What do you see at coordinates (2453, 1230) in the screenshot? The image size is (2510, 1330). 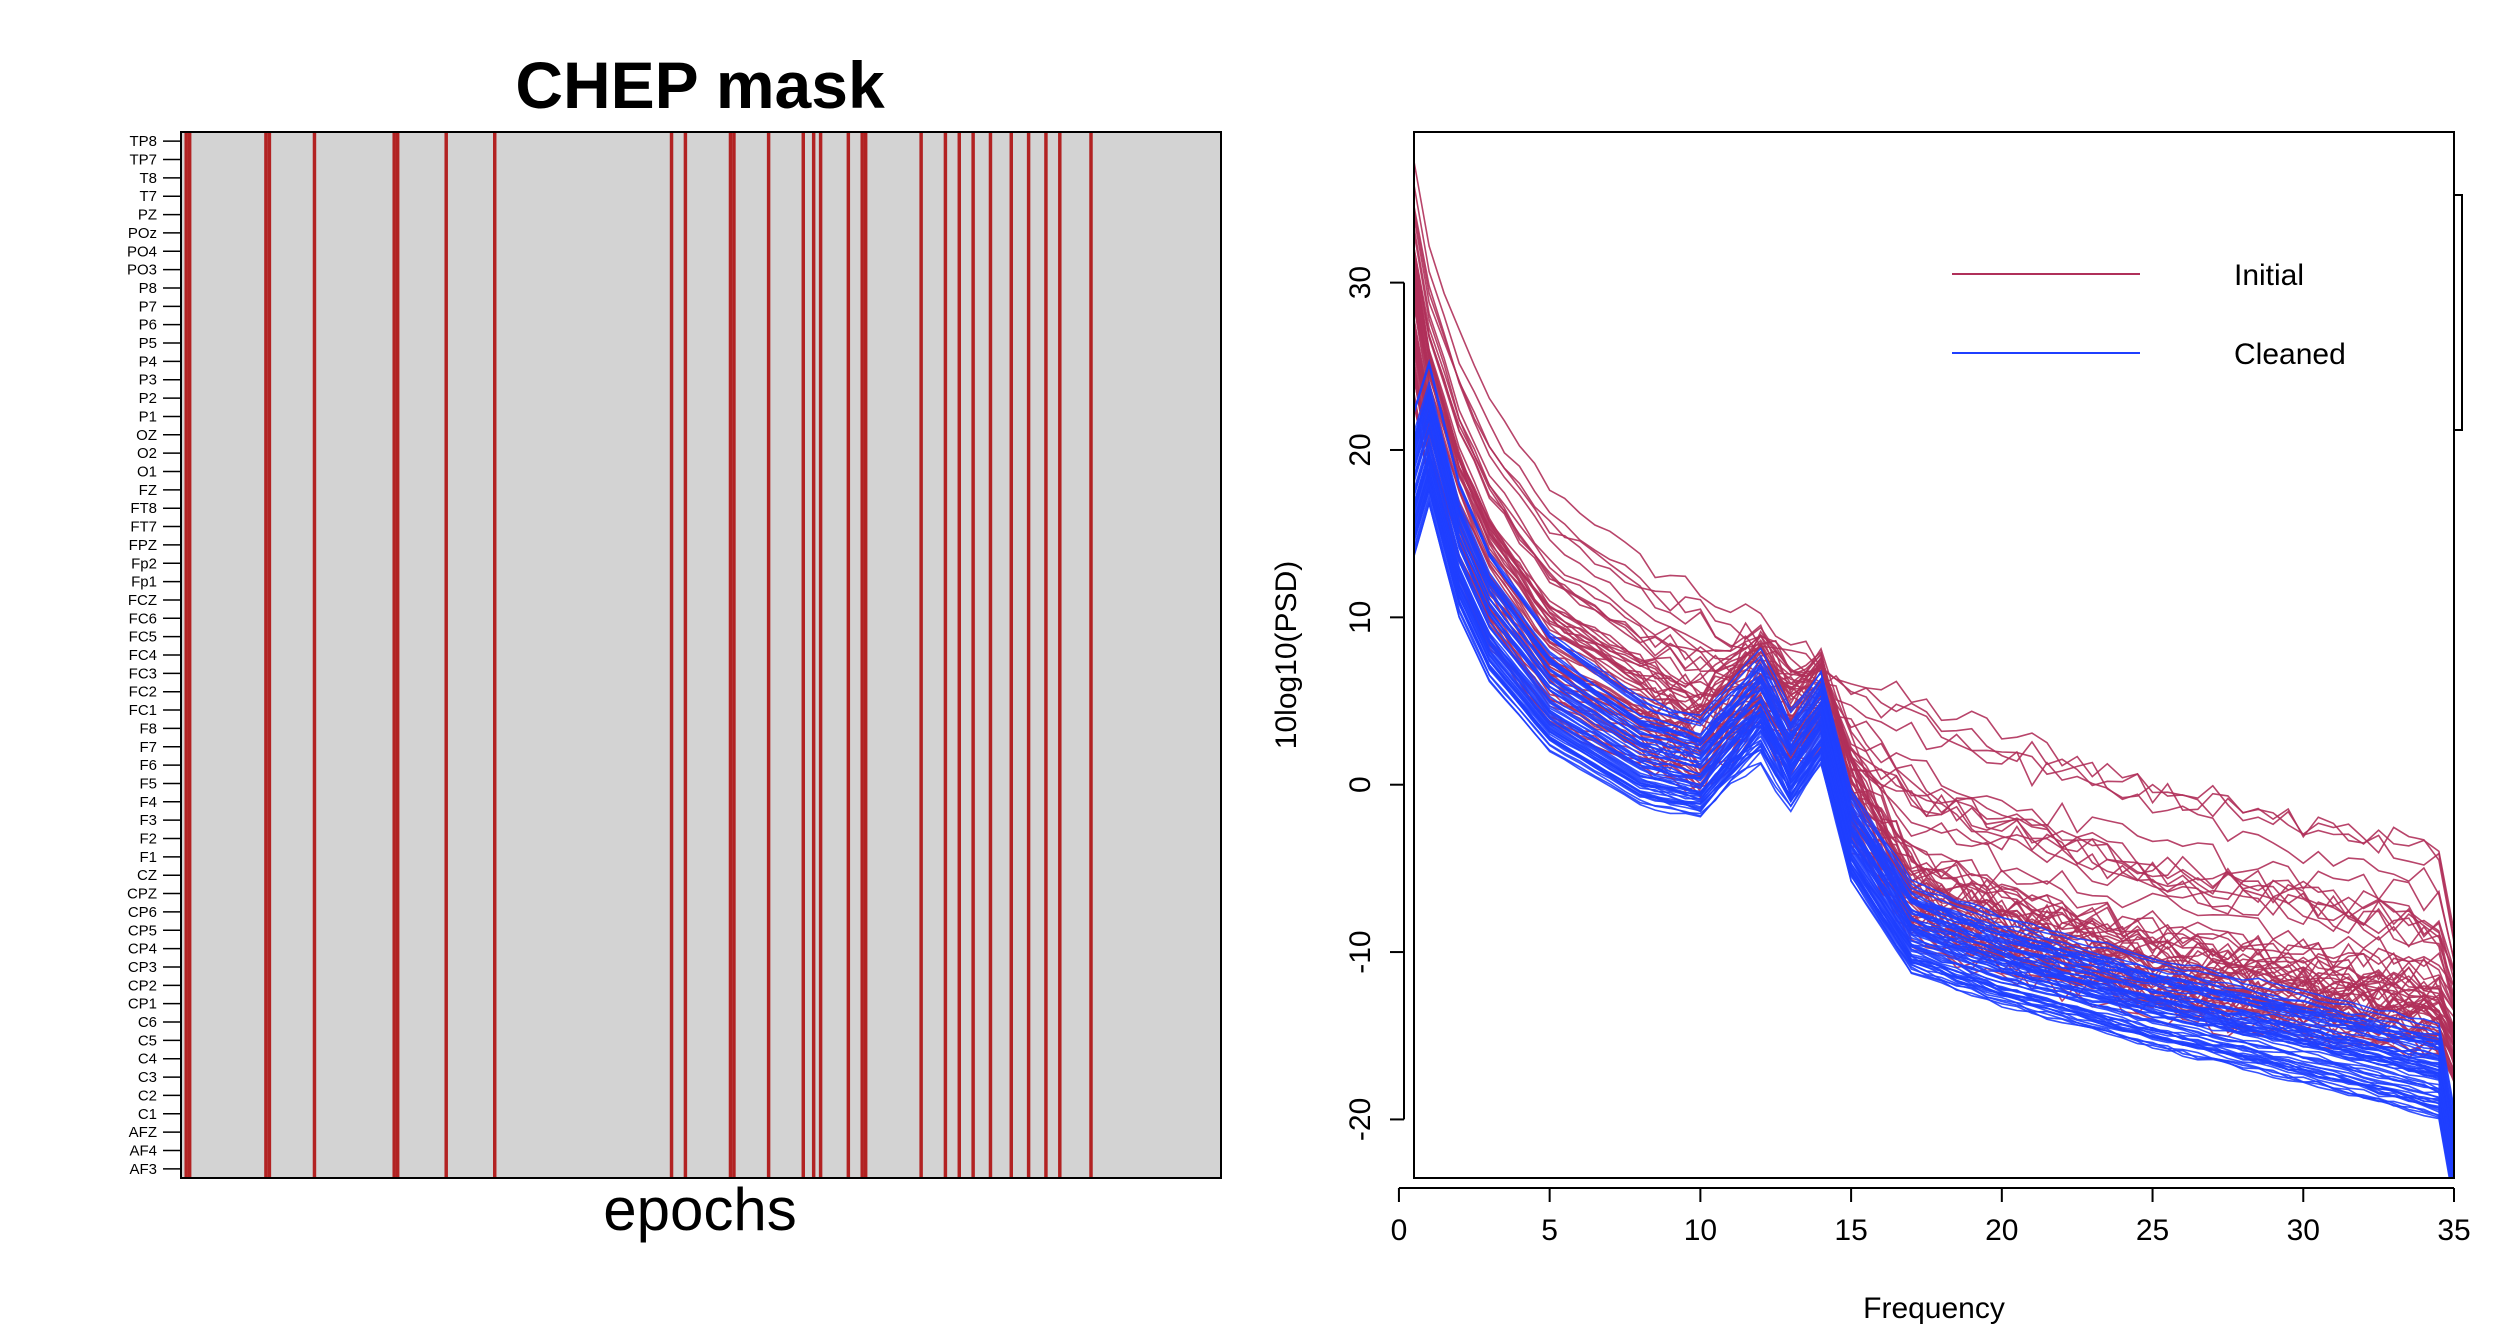 I see `x-tick-label: 35` at bounding box center [2453, 1230].